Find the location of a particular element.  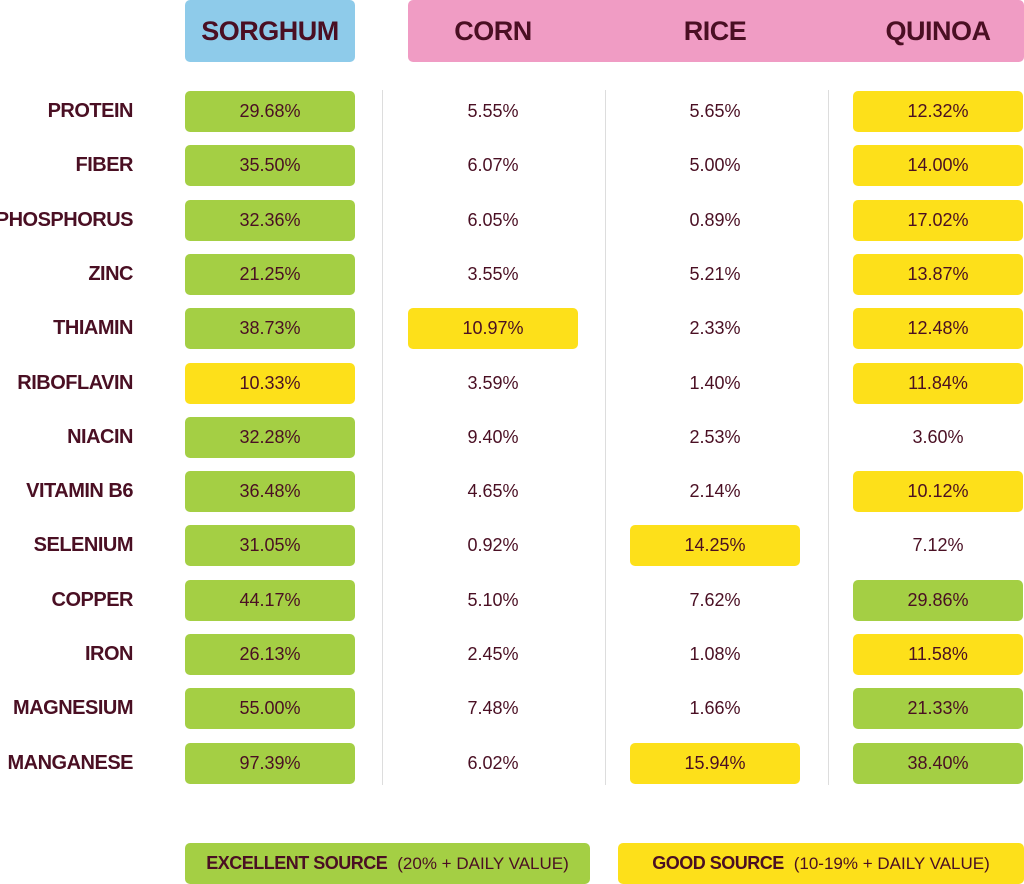

value-cell: 3.60% is located at coordinates (938, 436).